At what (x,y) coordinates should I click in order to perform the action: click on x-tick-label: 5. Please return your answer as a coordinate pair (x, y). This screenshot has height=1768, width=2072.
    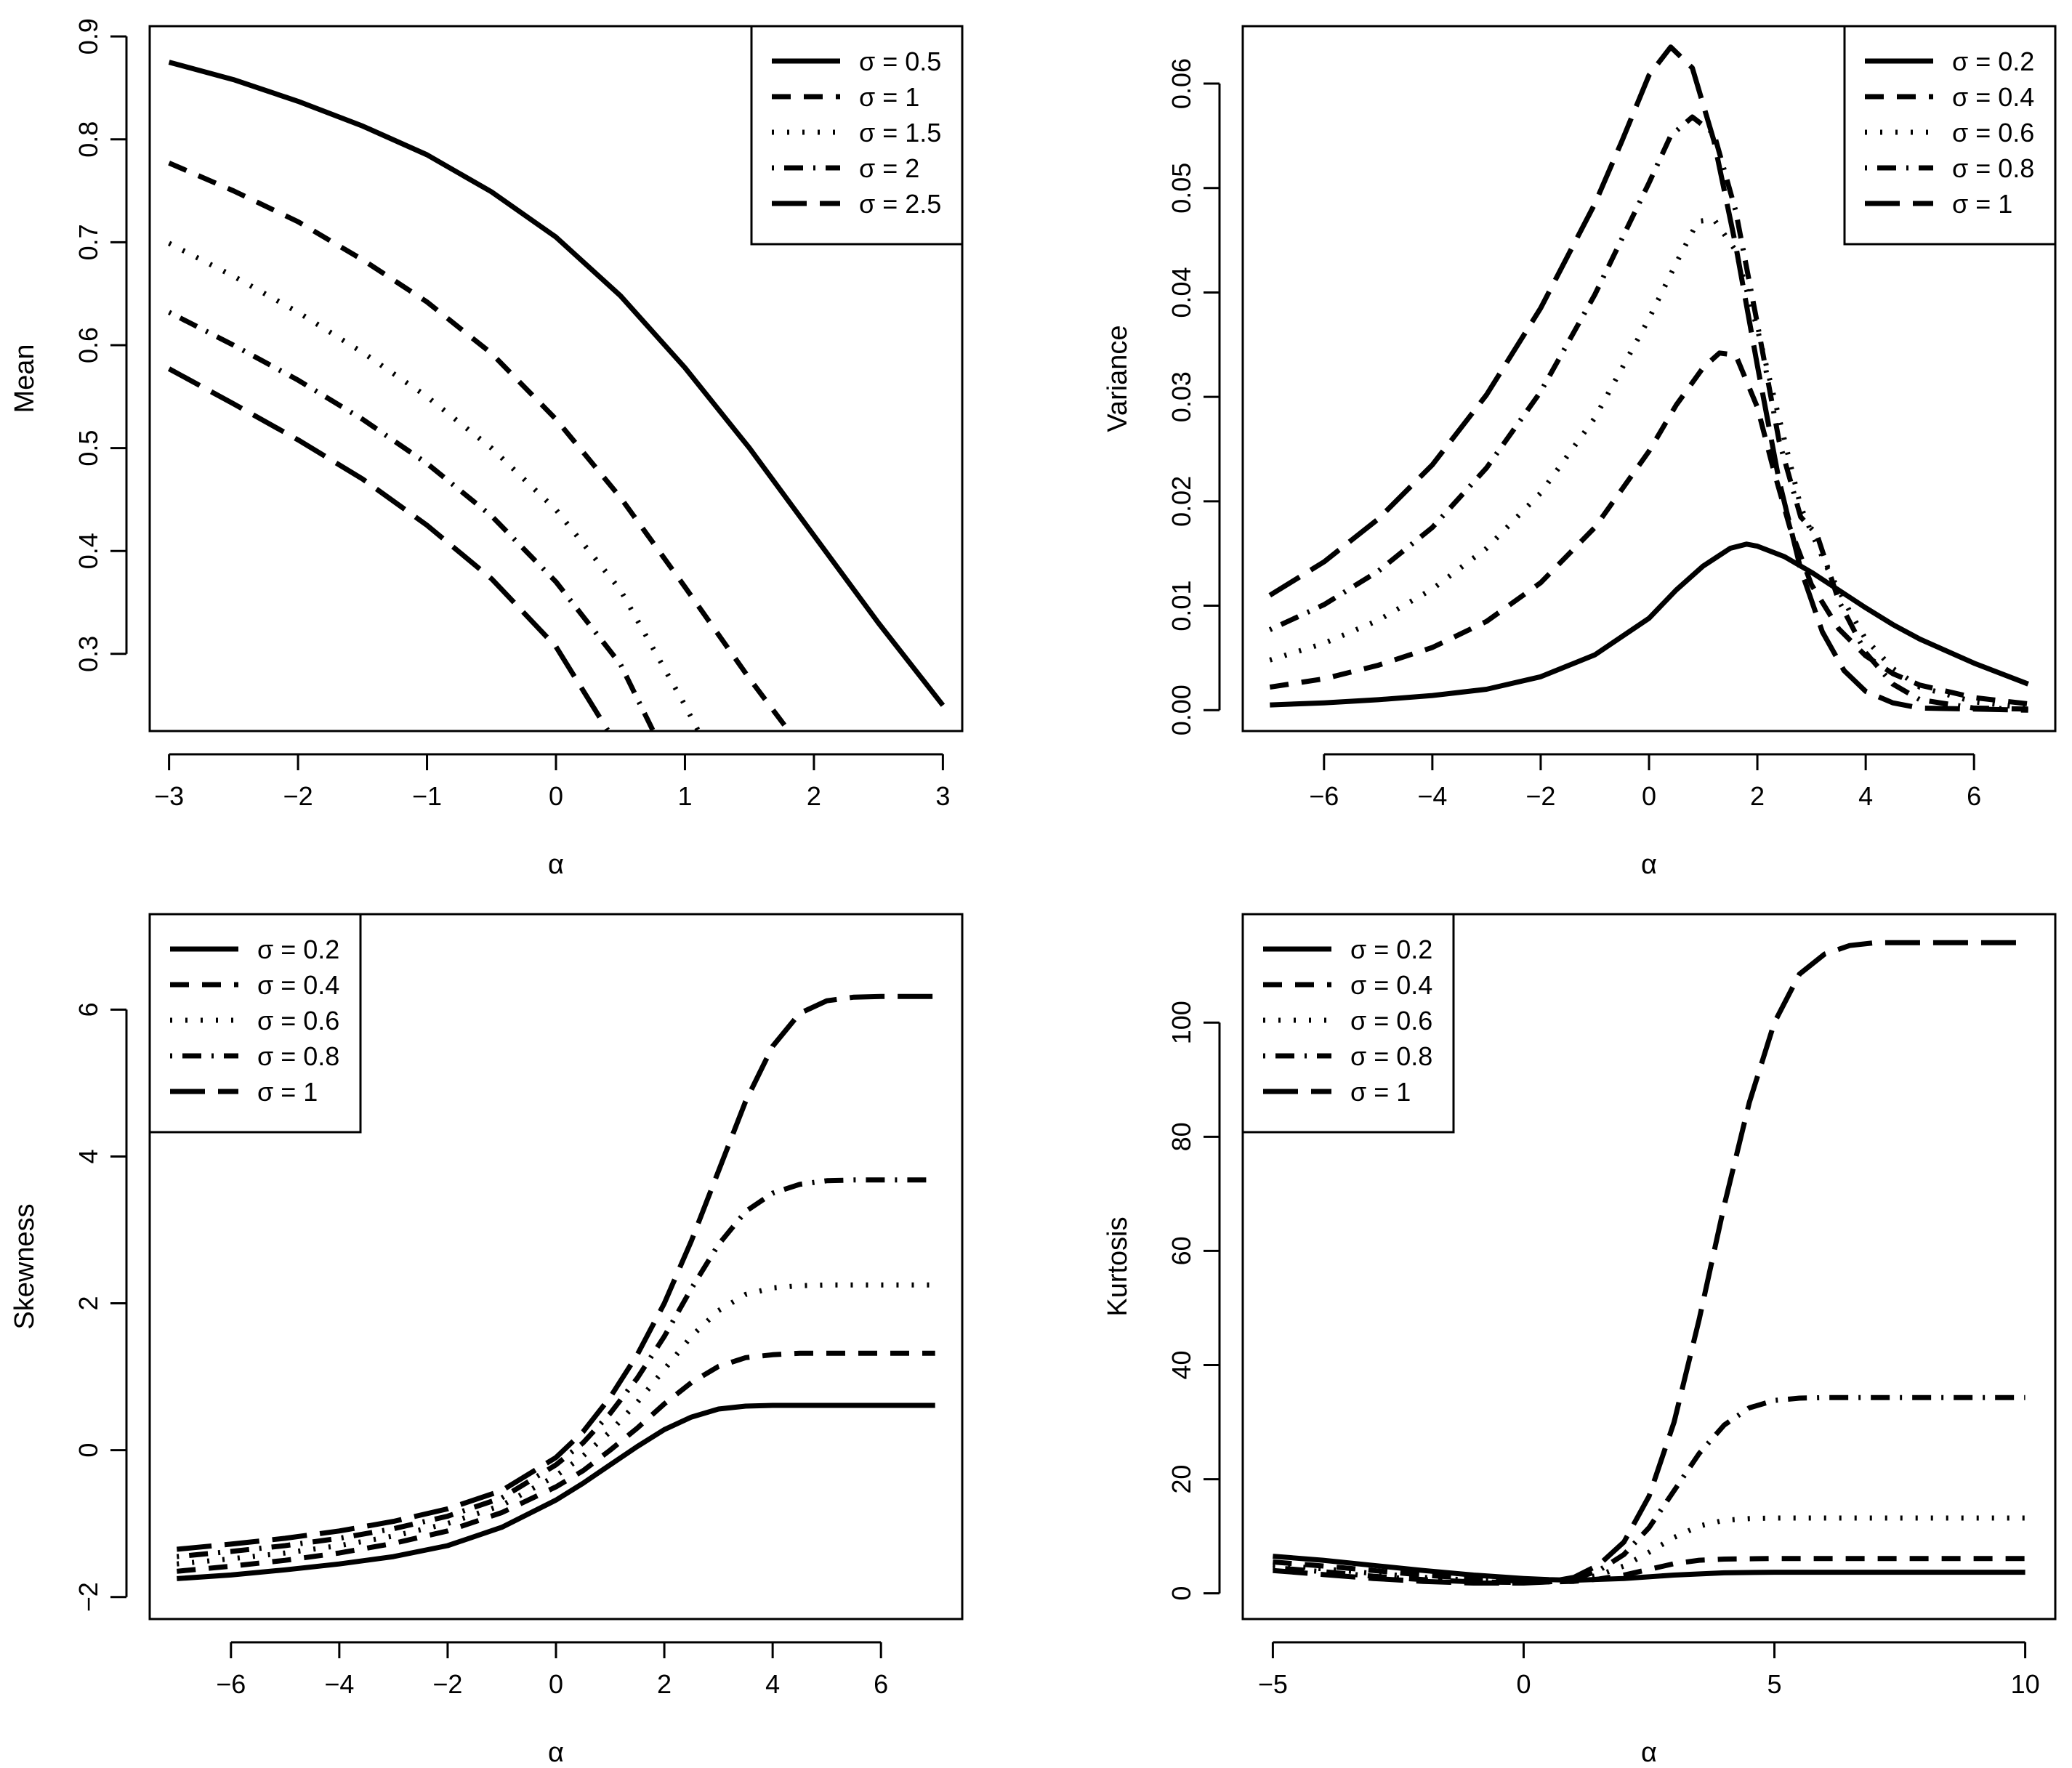
    Looking at the image, I should click on (1775, 1684).